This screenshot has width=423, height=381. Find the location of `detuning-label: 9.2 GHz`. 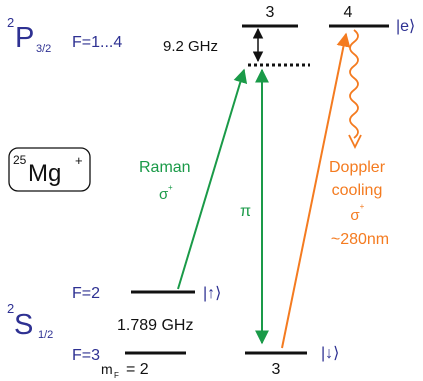

detuning-label: 9.2 GHz is located at coordinates (190, 46).